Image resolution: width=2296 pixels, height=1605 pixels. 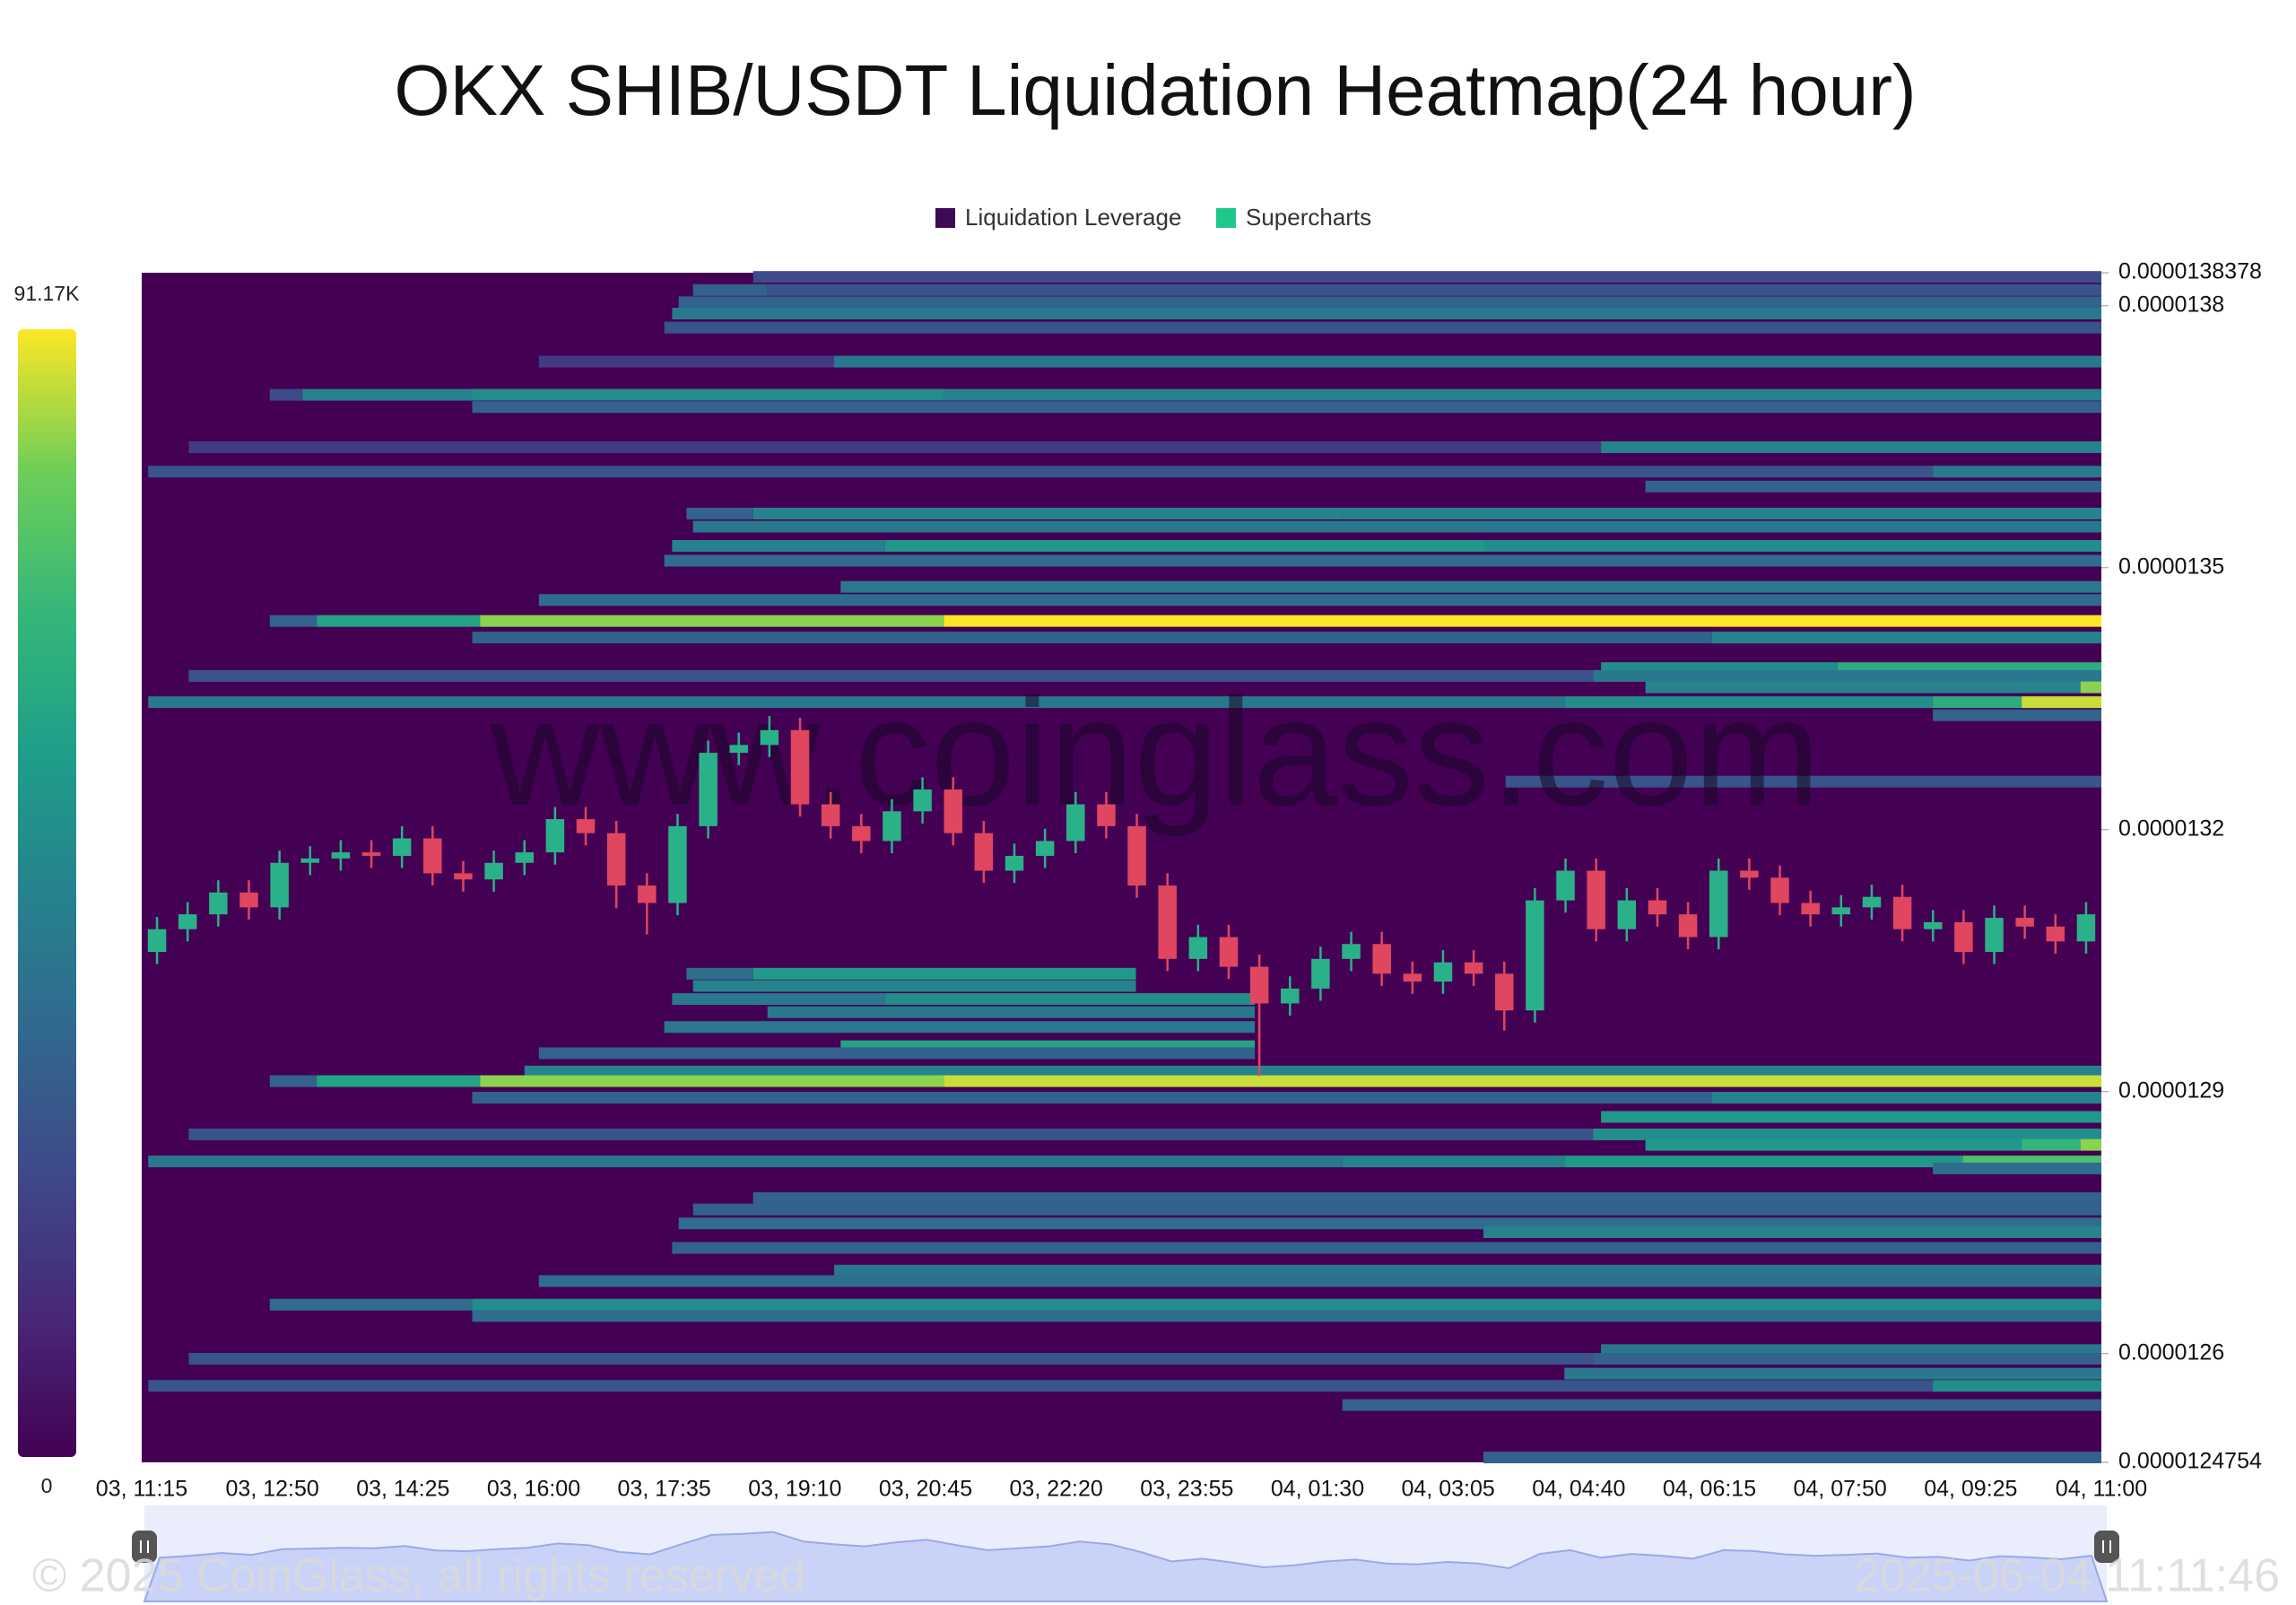 What do you see at coordinates (2171, 1090) in the screenshot?
I see `y-tick-label: 0.0000129` at bounding box center [2171, 1090].